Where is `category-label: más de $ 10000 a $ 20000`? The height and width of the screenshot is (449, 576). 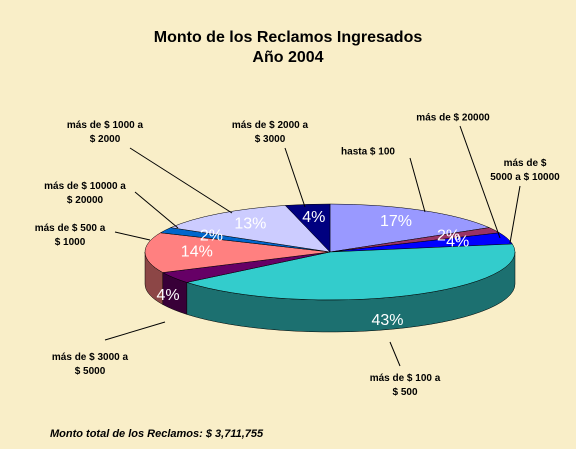 category-label: más de $ 10000 a $ 20000 is located at coordinates (85, 193).